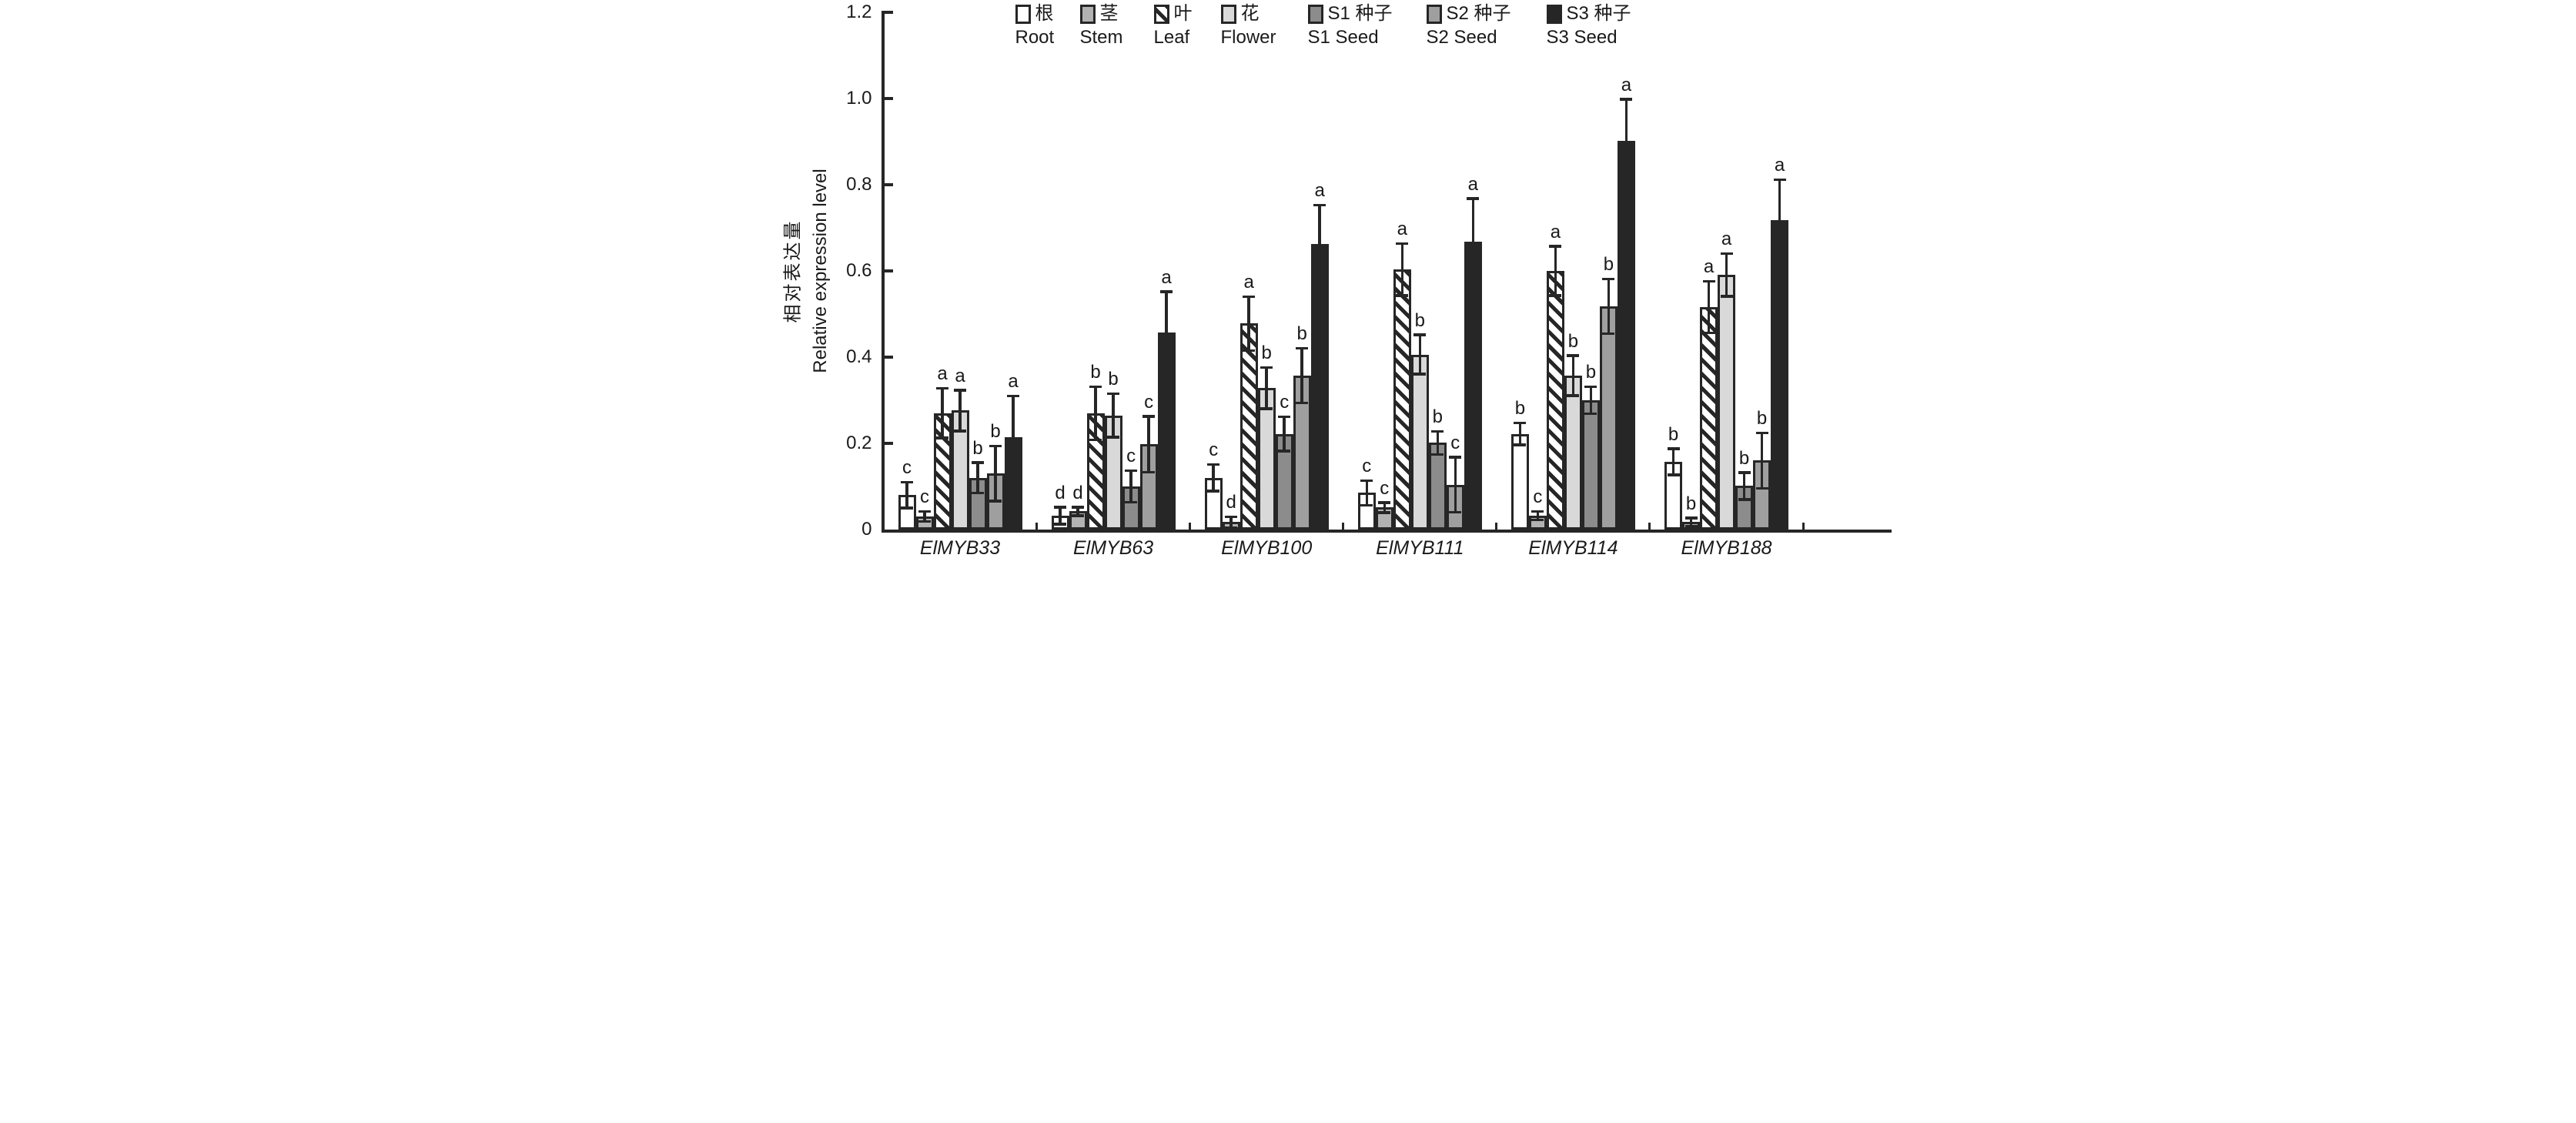 This screenshot has width=2576, height=1123. What do you see at coordinates (1167, 332) in the screenshot?
I see `error-bar-ElMYB63-s3-seed` at bounding box center [1167, 332].